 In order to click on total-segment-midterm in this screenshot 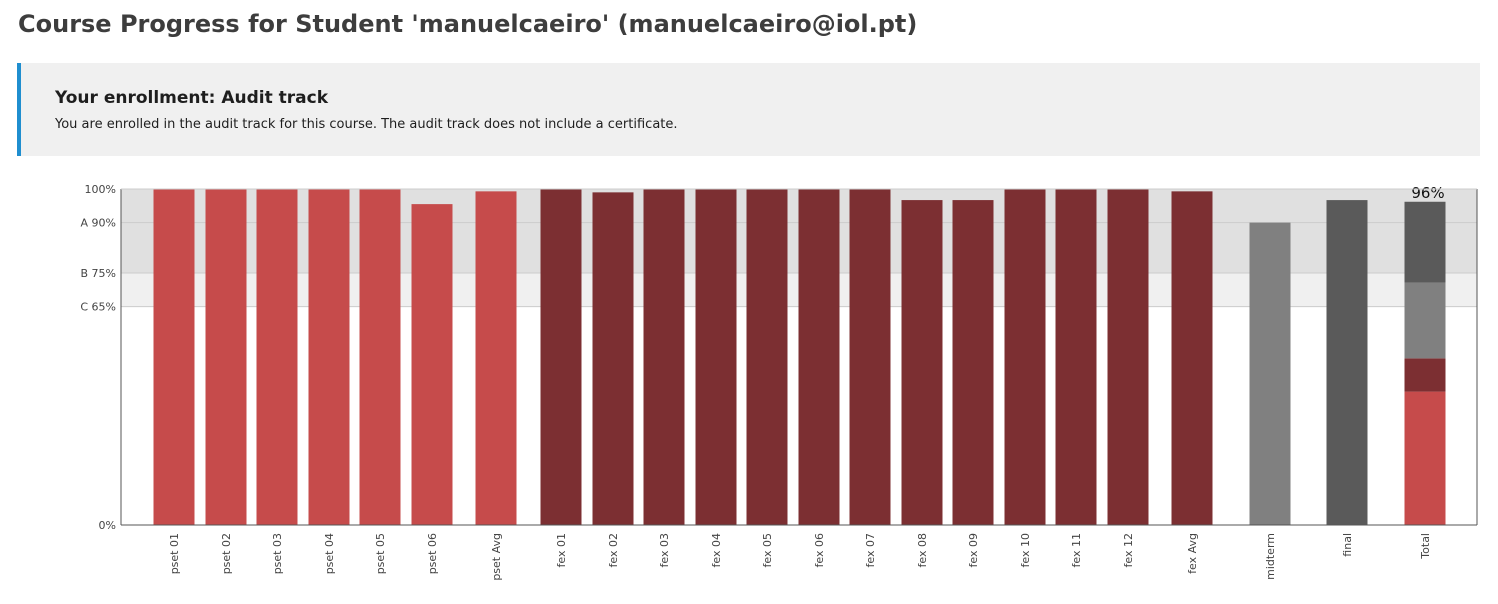, I will do `click(1425, 320)`.